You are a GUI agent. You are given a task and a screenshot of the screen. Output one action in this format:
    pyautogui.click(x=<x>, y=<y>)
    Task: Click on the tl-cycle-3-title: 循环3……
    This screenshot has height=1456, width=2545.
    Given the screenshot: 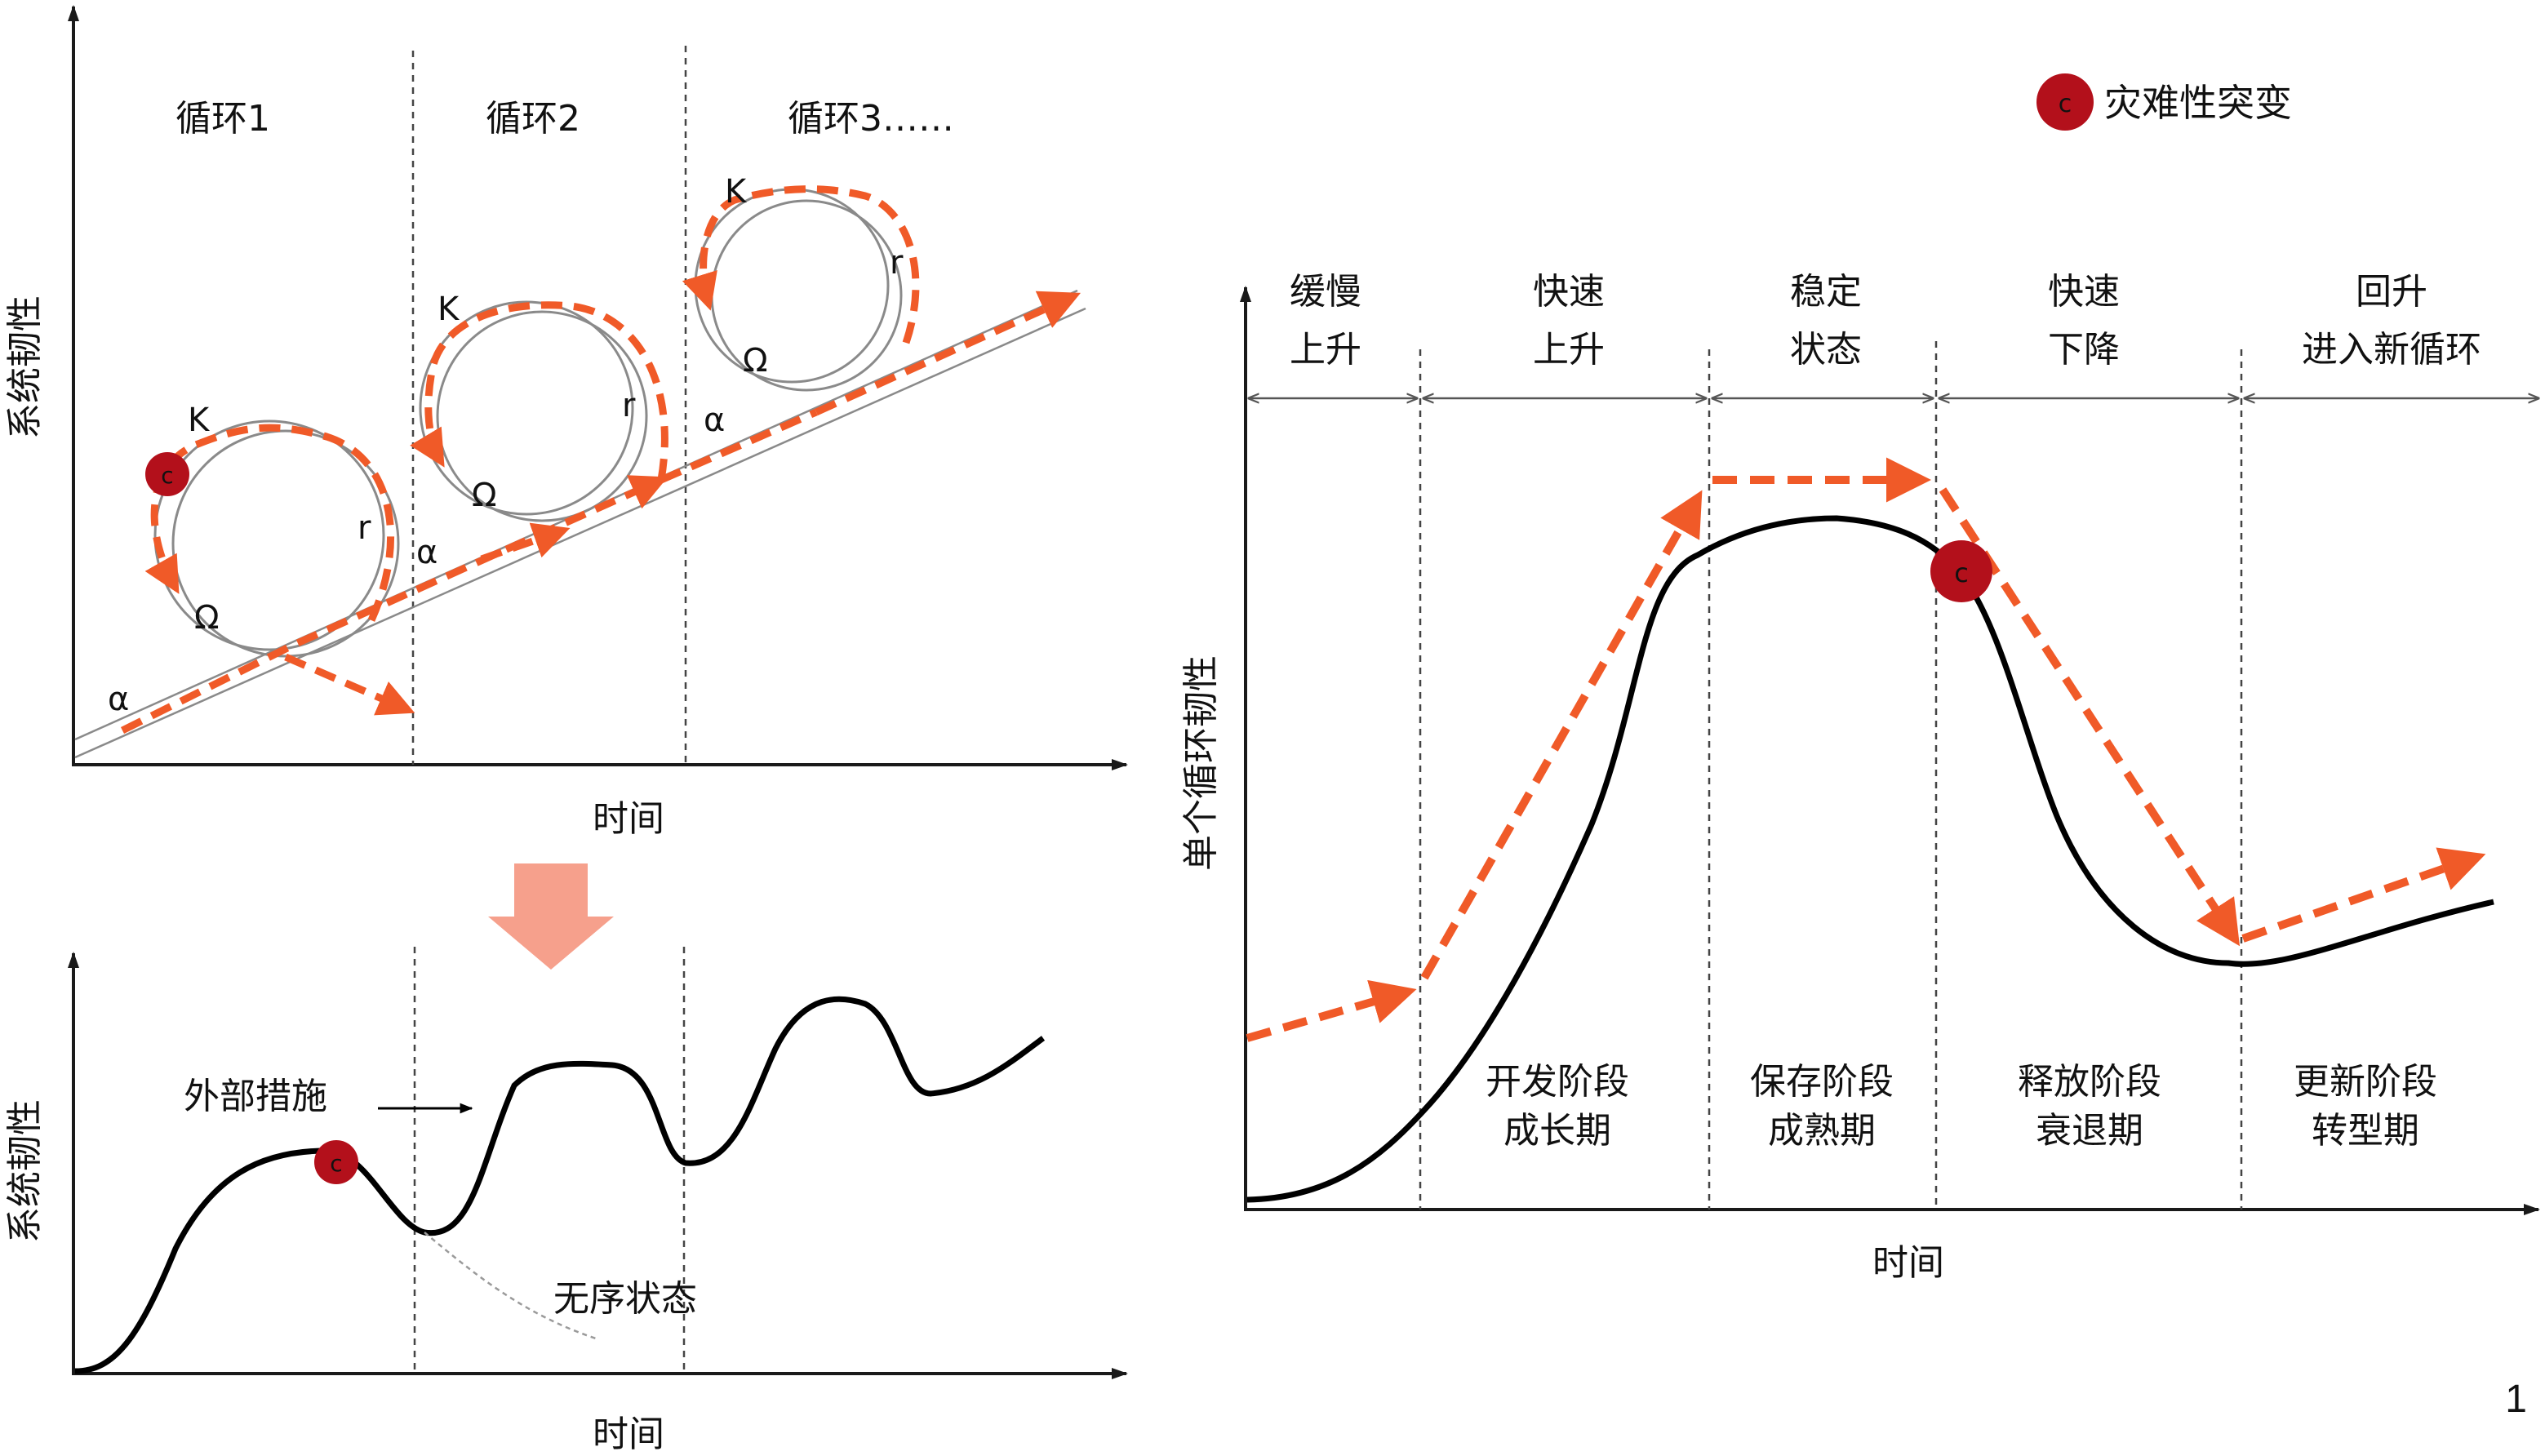 What is the action you would take?
    pyautogui.click(x=871, y=119)
    